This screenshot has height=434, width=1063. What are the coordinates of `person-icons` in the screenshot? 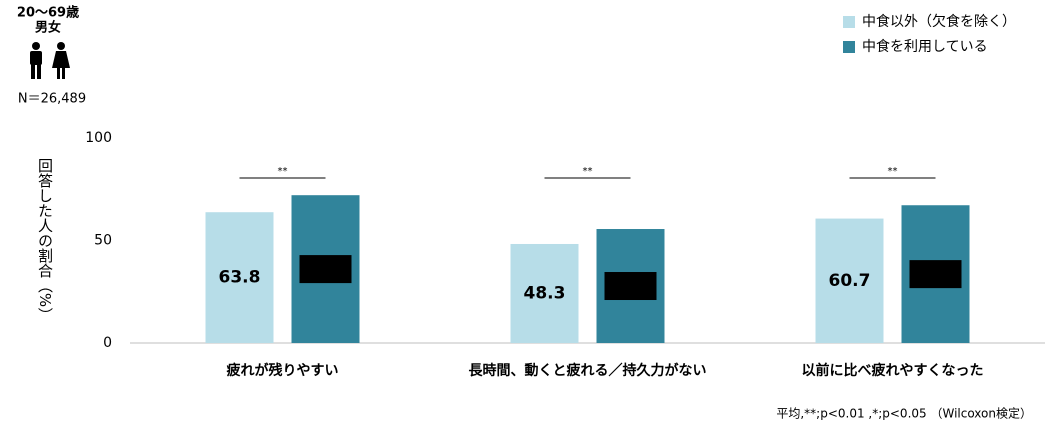 It's located at (50, 60).